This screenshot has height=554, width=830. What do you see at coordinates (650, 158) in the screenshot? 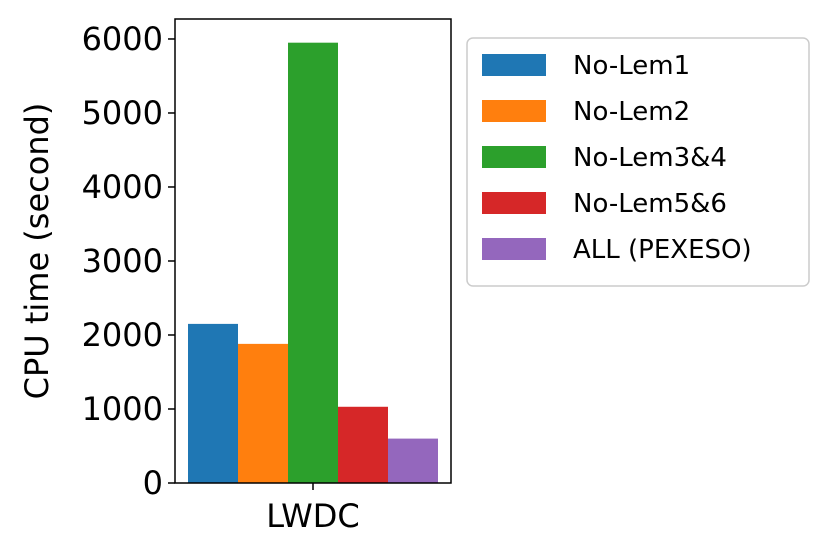
I see `legend-label: No-Lem3&4` at bounding box center [650, 158].